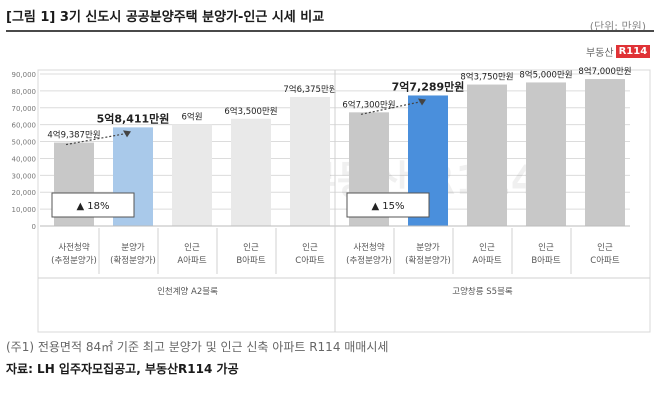  What do you see at coordinates (73, 135) in the screenshot?
I see `data-label: 4억9,387만원` at bounding box center [73, 135].